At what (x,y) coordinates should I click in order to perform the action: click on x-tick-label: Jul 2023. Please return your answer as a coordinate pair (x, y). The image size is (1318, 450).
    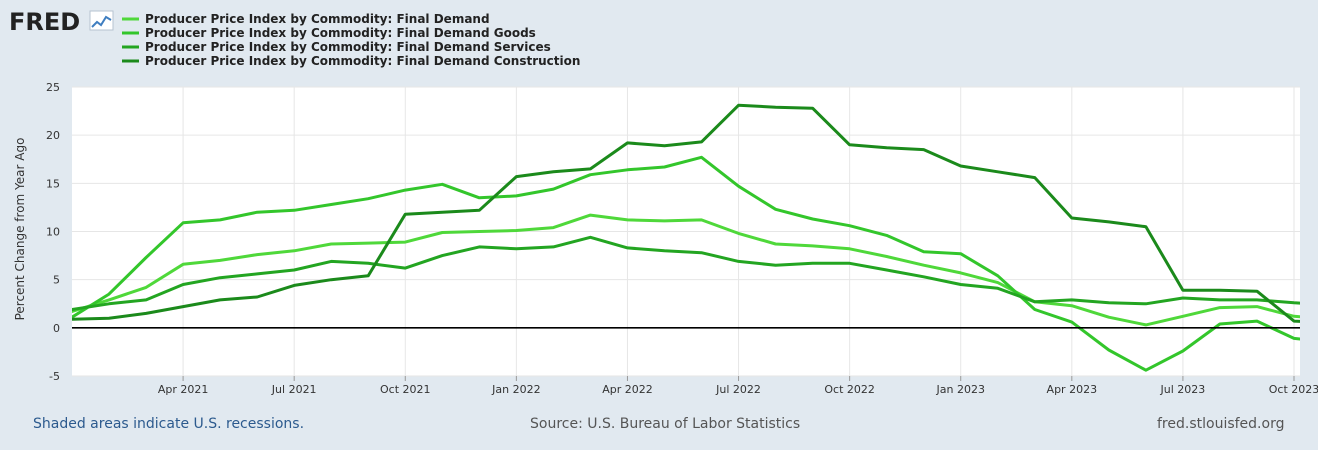
    Looking at the image, I should click on (1183, 389).